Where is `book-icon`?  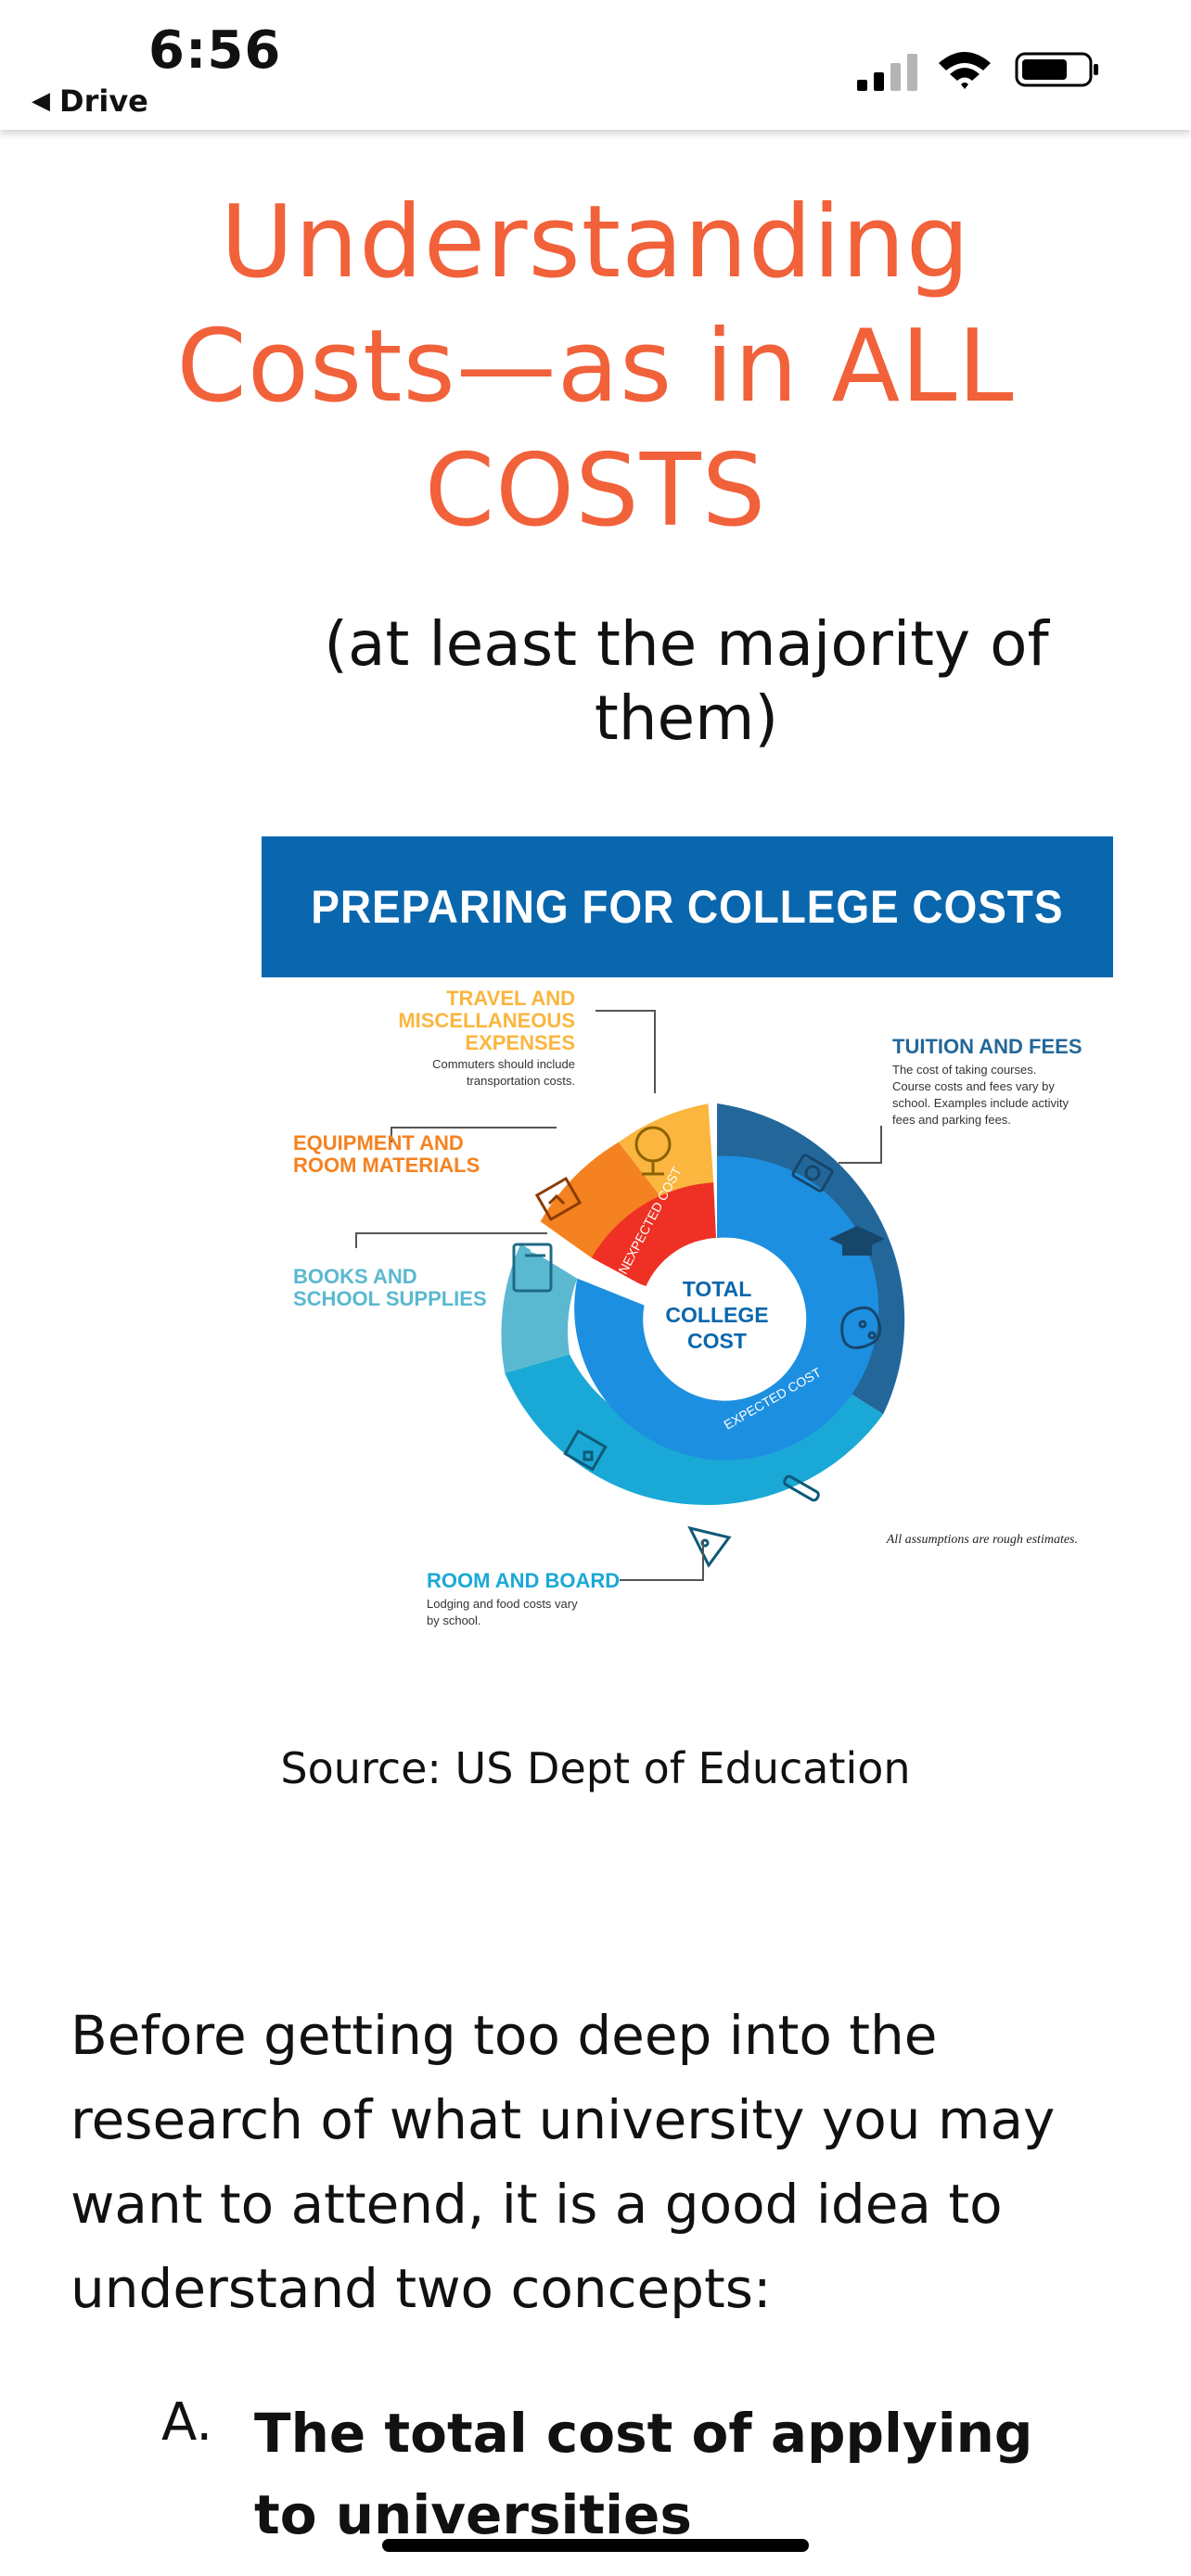 book-icon is located at coordinates (532, 1268).